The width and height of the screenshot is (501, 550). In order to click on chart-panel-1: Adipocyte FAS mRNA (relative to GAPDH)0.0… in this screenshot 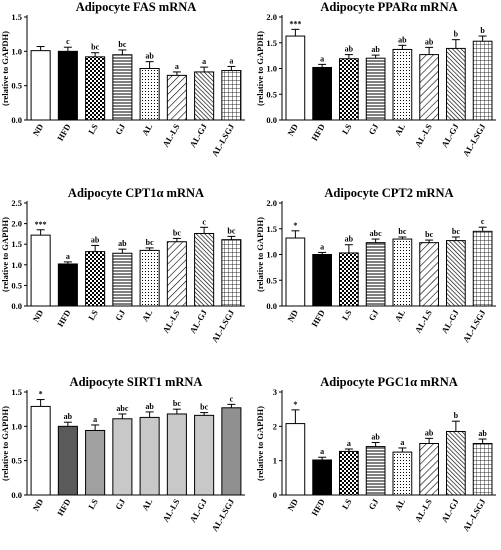, I will do `click(122, 79)`.